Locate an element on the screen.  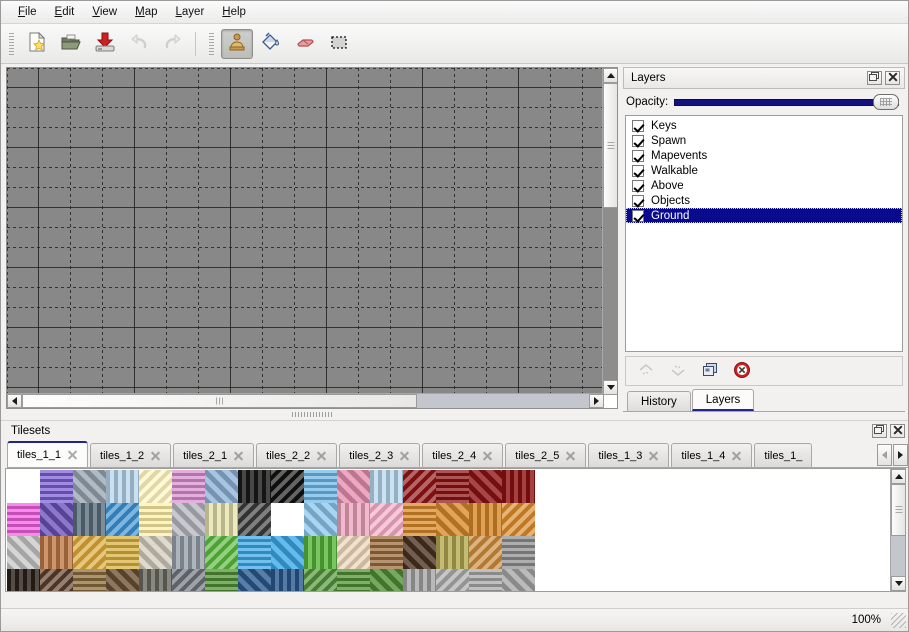
tileset-tab-tiles_1_2: tiles_1_2 is located at coordinates (131, 455).